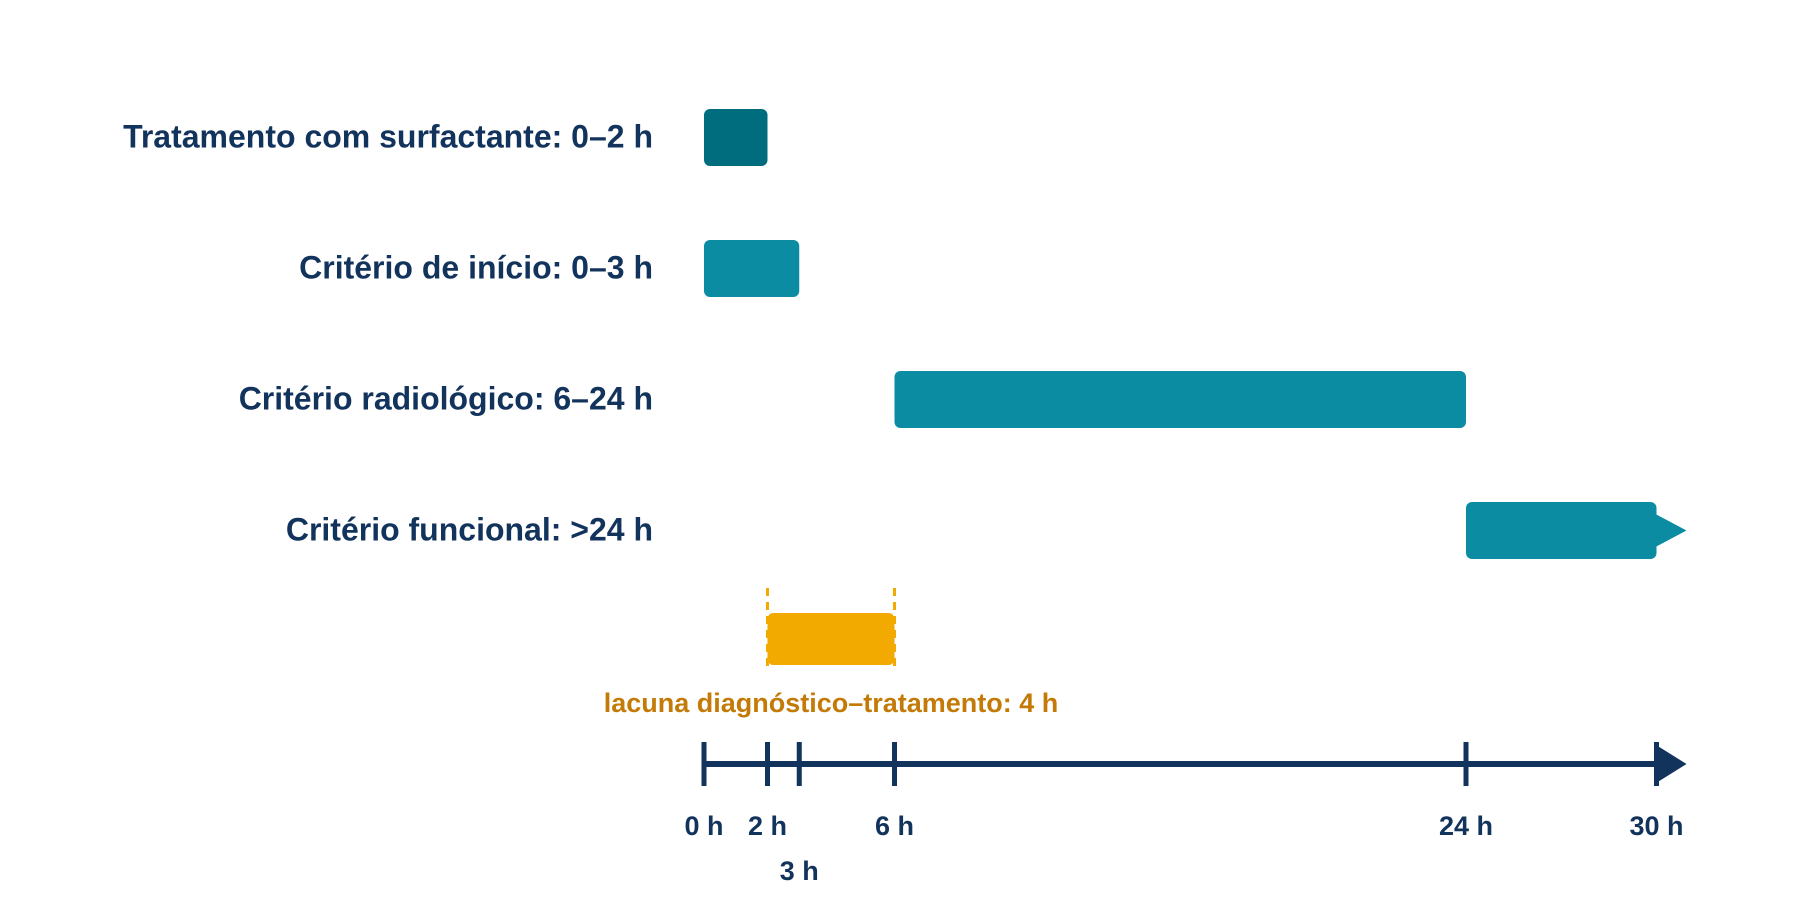 The width and height of the screenshot is (1800, 900). What do you see at coordinates (703, 826) in the screenshot?
I see `tick-label: 0 h` at bounding box center [703, 826].